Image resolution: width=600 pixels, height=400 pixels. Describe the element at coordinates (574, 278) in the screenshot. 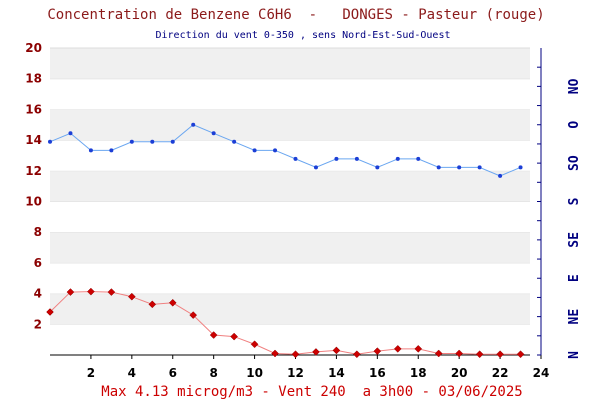

I see `wind-direction-label: E` at that location.